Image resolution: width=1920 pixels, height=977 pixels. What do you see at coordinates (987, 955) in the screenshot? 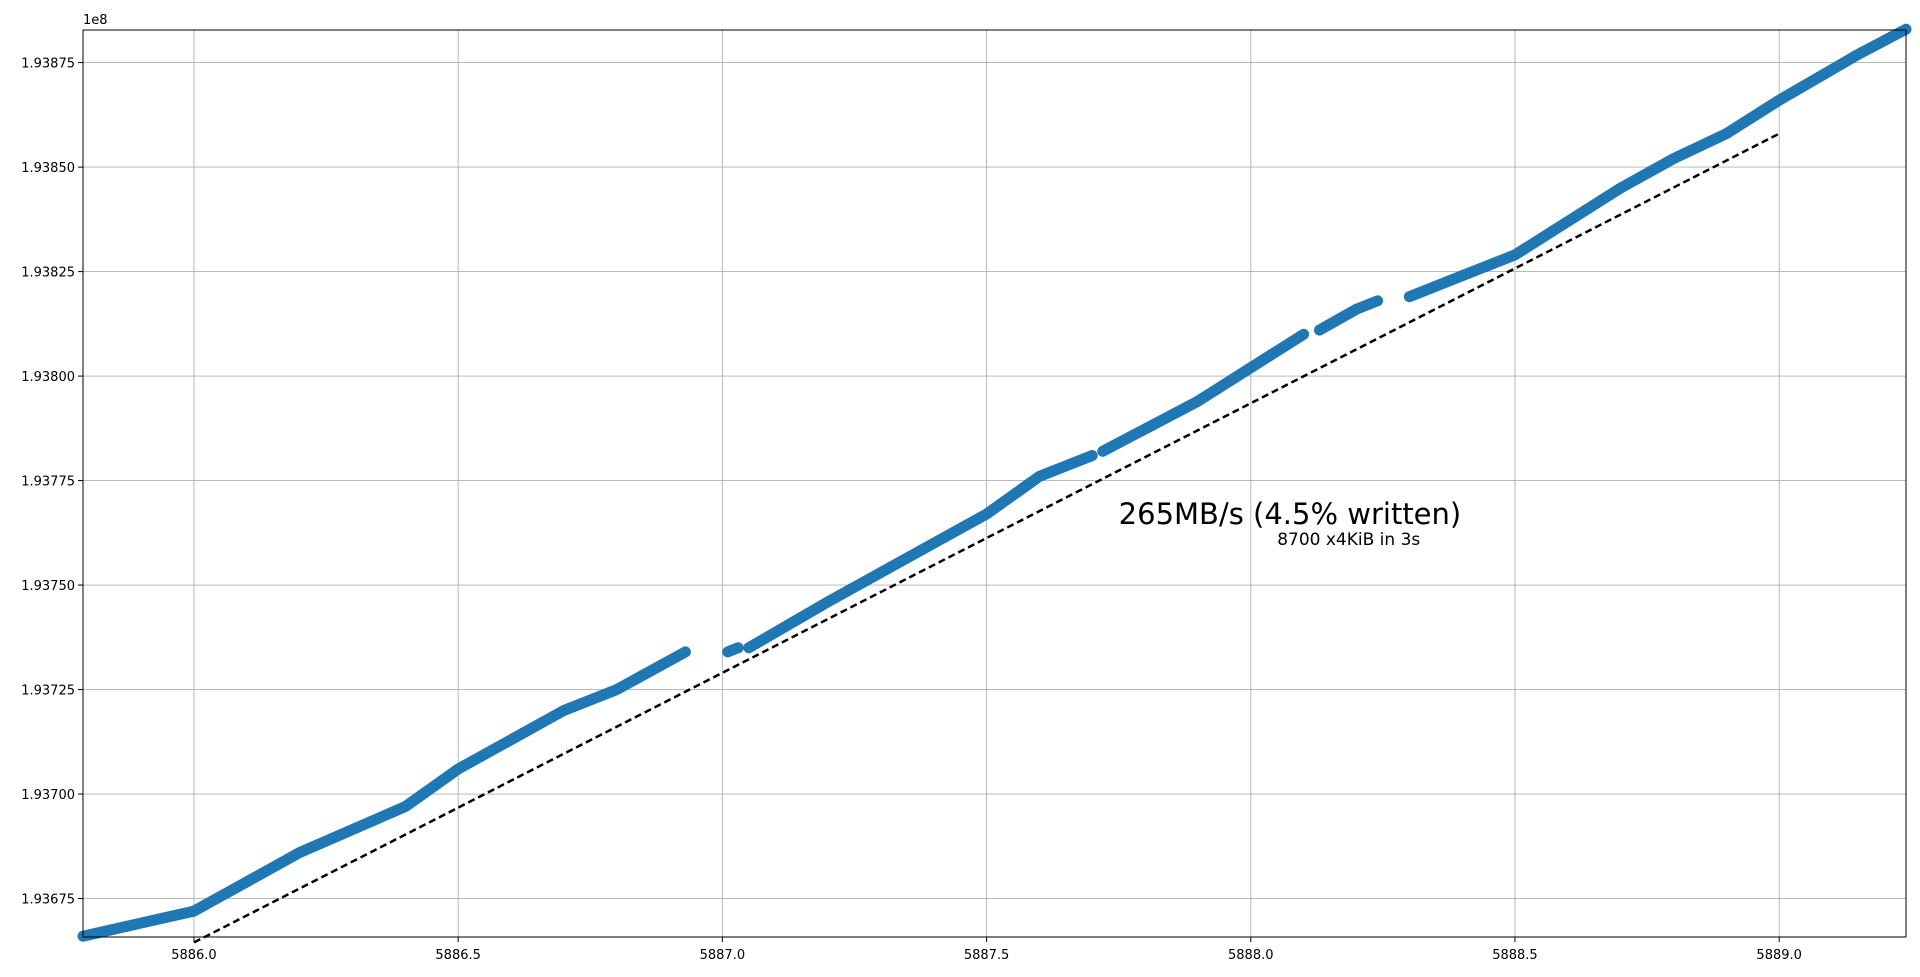
I see `x-tick-label: 5887.5` at bounding box center [987, 955].